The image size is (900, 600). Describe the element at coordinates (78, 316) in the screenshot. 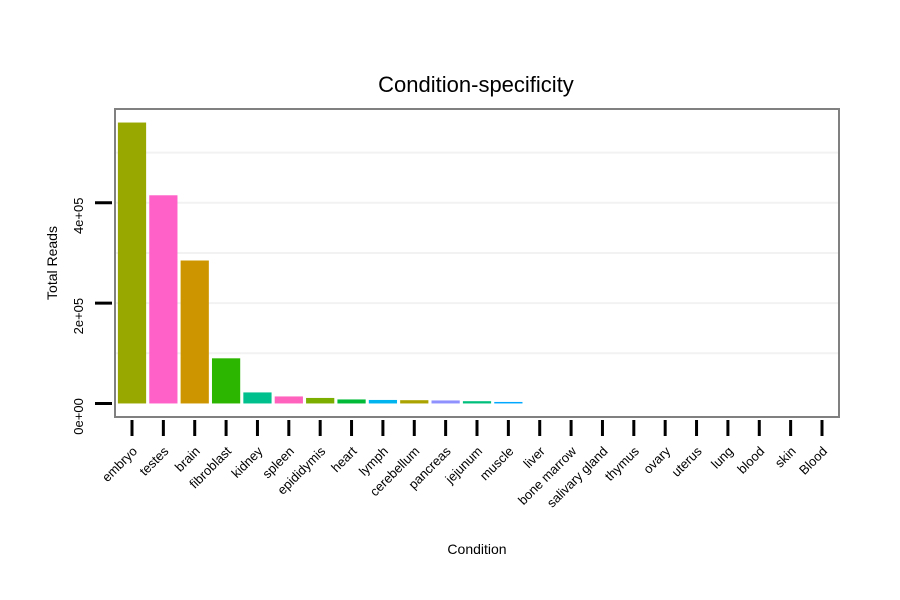

I see `y-tick-label: 2e+05` at that location.